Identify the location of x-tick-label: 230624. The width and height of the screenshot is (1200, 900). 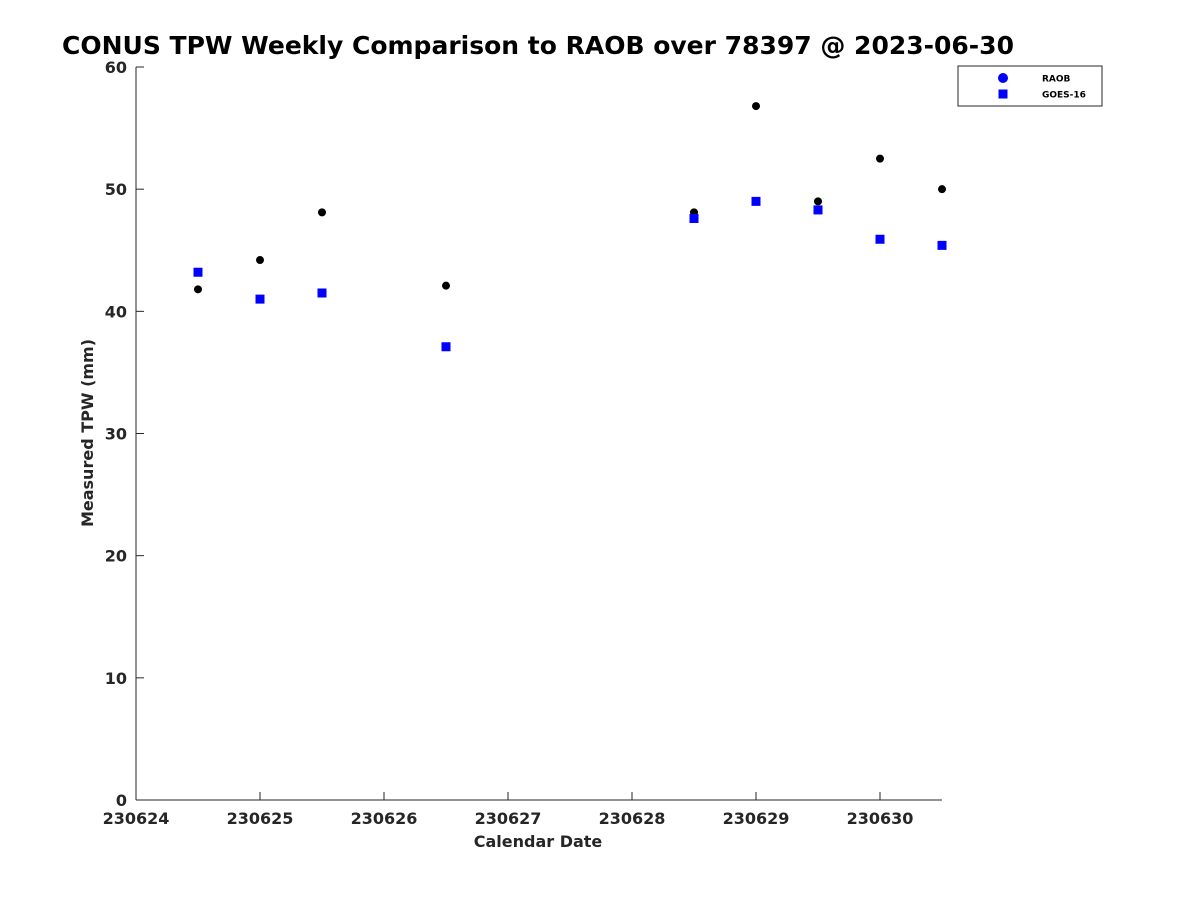
(136, 818).